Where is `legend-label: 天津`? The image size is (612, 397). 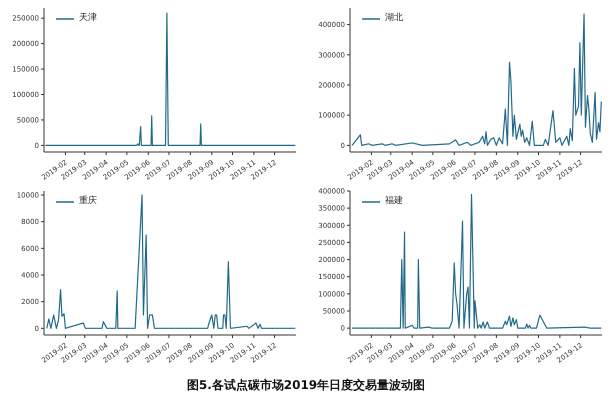 legend-label: 天津 is located at coordinates (88, 18).